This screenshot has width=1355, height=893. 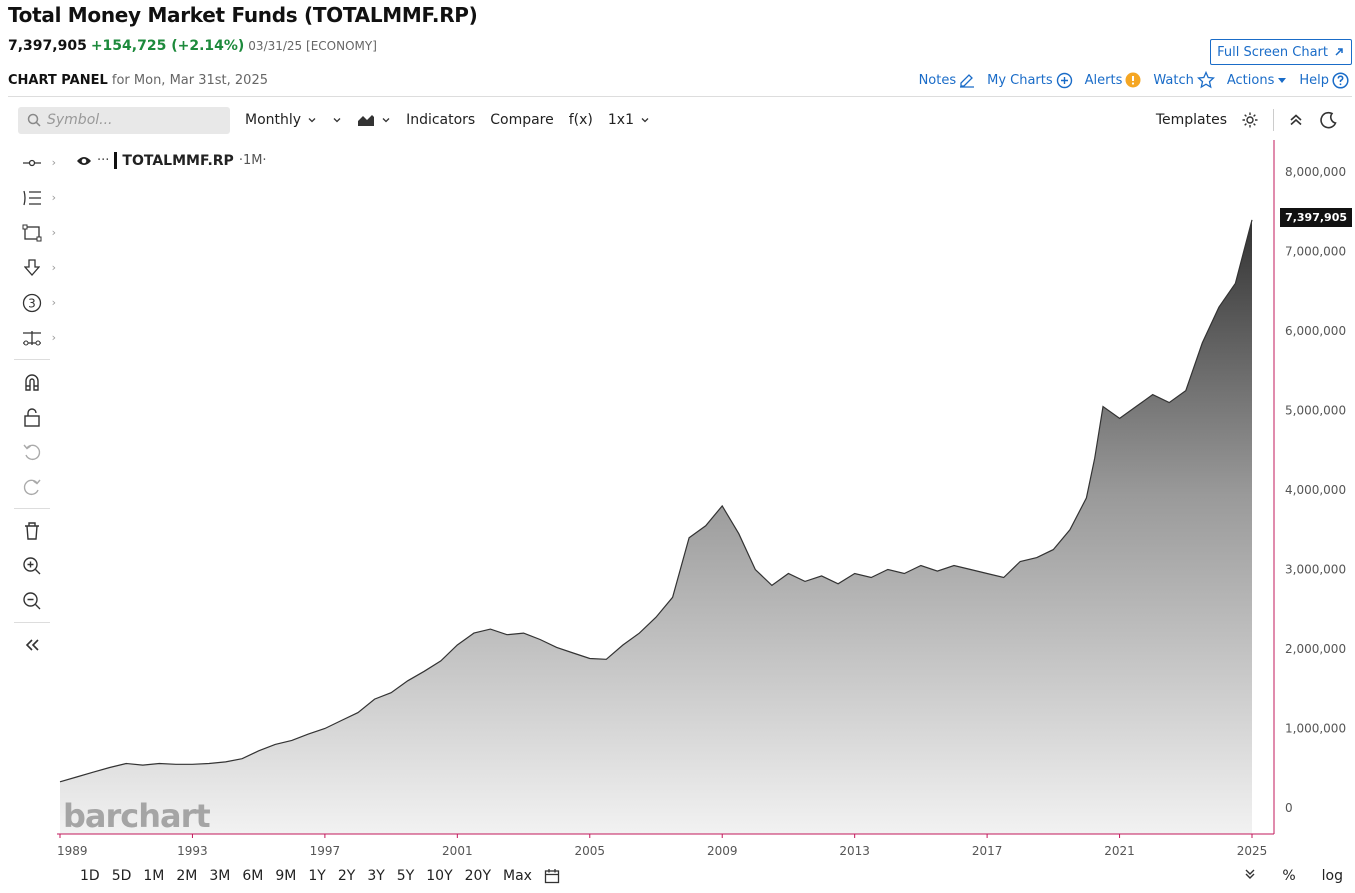 What do you see at coordinates (405, 876) in the screenshot?
I see `range-button: 5Y` at bounding box center [405, 876].